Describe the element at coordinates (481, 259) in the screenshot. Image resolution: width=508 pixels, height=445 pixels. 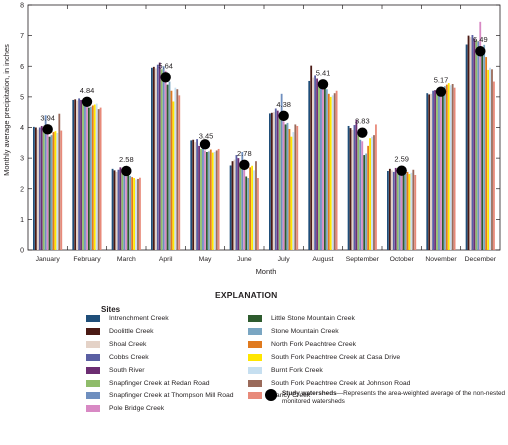
I see `x-tick-label: December` at that location.